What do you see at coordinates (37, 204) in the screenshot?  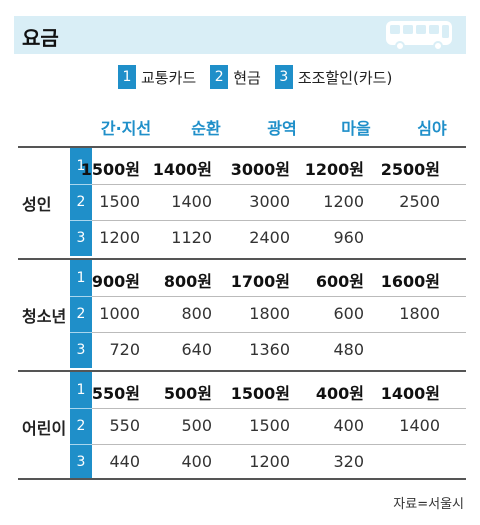 I see `group-label: 성인` at bounding box center [37, 204].